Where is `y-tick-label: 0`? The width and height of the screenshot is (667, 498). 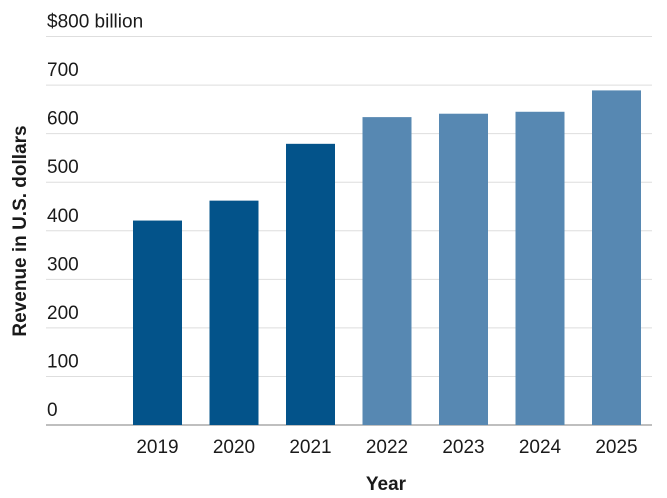
y-tick-label: 0 is located at coordinates (52, 410).